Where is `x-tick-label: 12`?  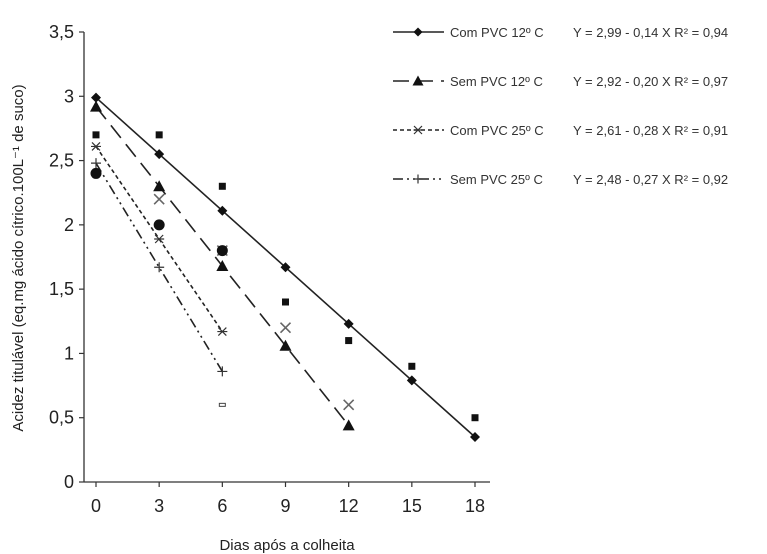 x-tick-label: 12 is located at coordinates (349, 506).